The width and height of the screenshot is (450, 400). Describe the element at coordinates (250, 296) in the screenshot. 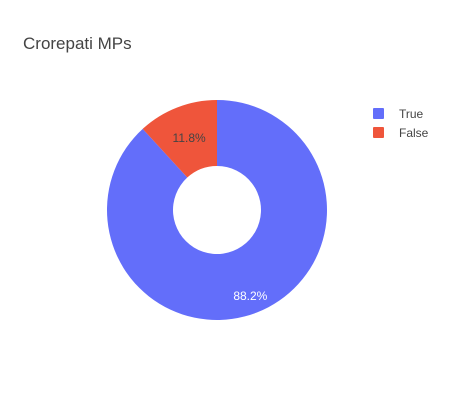

I see `slice-label-true: 88.2%` at that location.